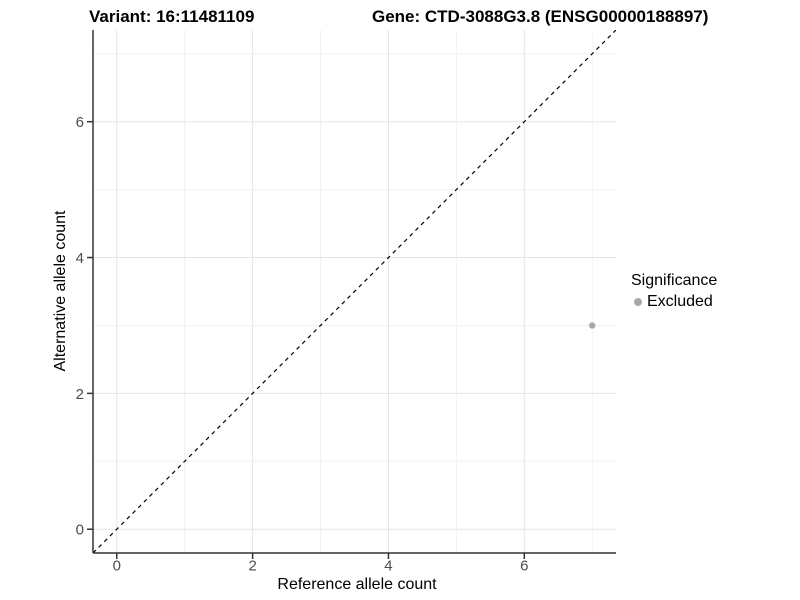  I want to click on legend-entry-excluded: Excluded, so click(674, 302).